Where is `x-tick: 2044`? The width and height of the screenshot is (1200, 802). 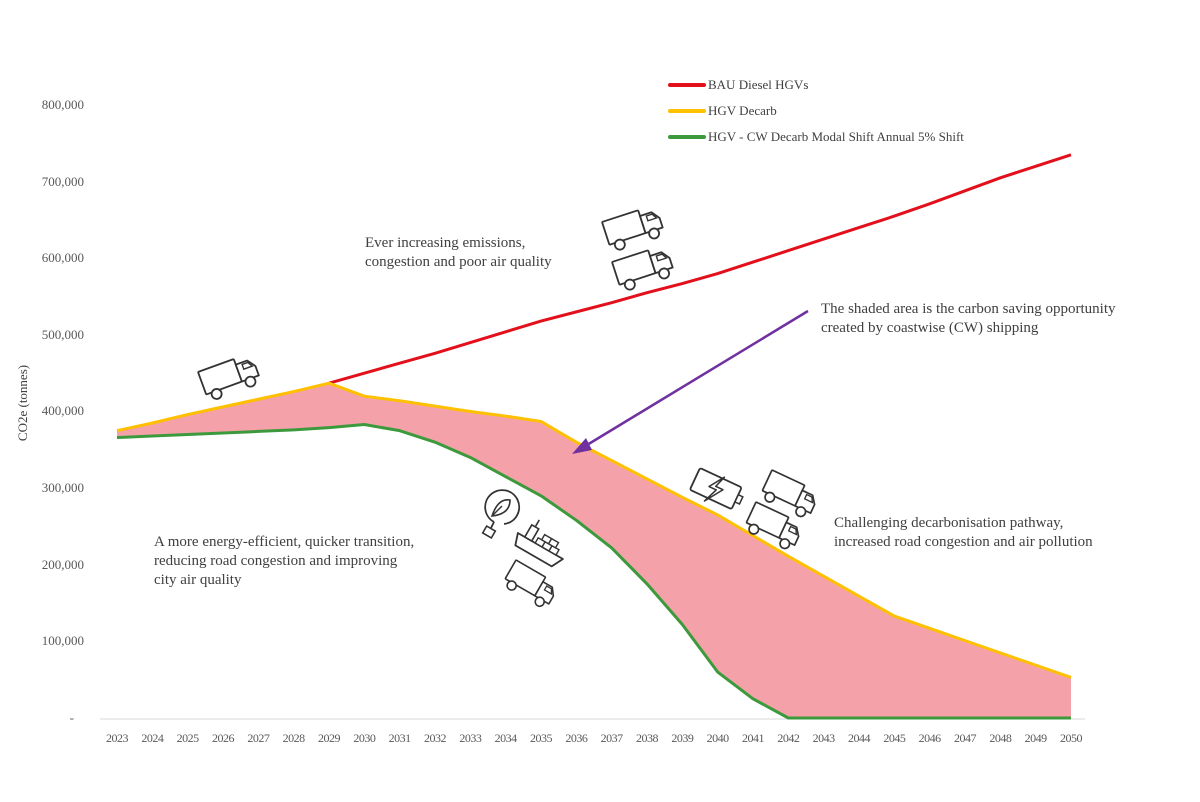 x-tick: 2044 is located at coordinates (859, 738).